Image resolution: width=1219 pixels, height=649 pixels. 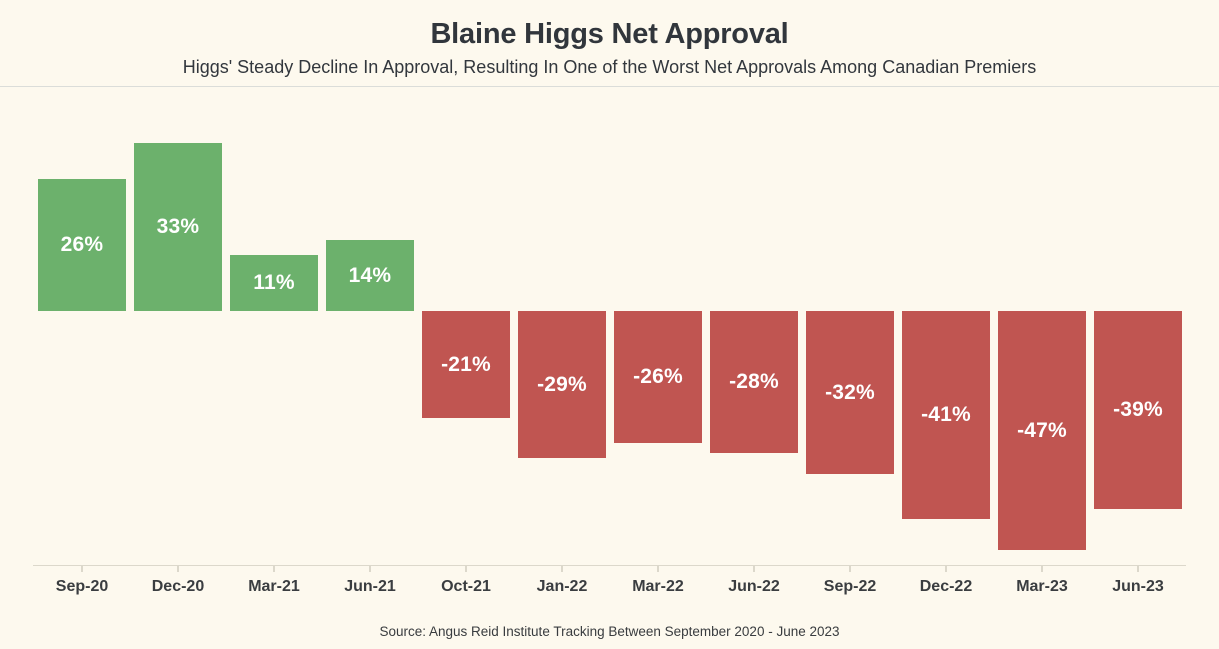 I want to click on bar-Jan-22: -29%, so click(x=562, y=384).